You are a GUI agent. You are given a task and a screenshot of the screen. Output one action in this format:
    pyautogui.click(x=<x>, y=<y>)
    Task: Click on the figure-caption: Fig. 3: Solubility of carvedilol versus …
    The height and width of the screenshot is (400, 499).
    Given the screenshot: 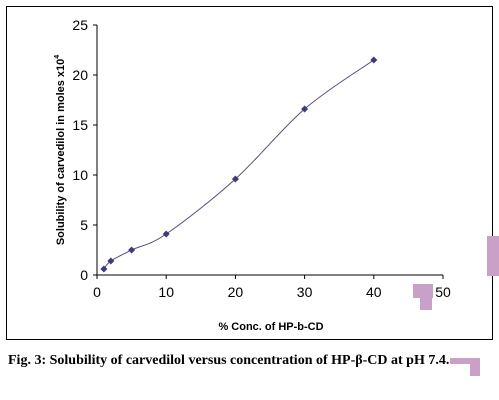 What is the action you would take?
    pyautogui.click(x=229, y=360)
    